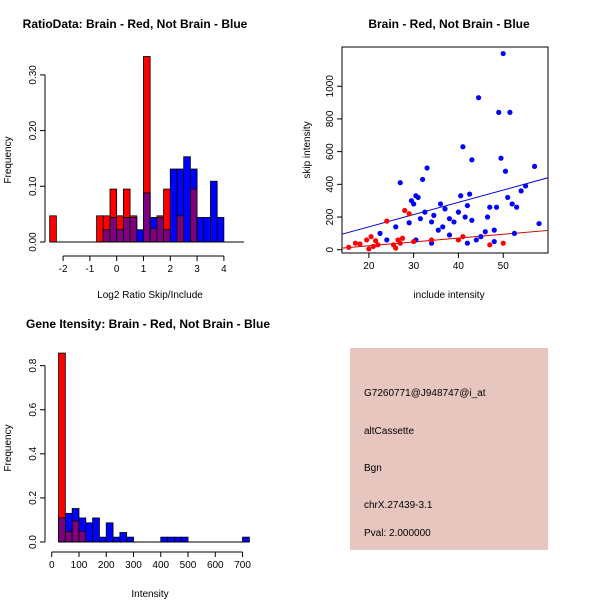 The image size is (600, 600). I want to click on y-tick-label: 0, so click(330, 250).